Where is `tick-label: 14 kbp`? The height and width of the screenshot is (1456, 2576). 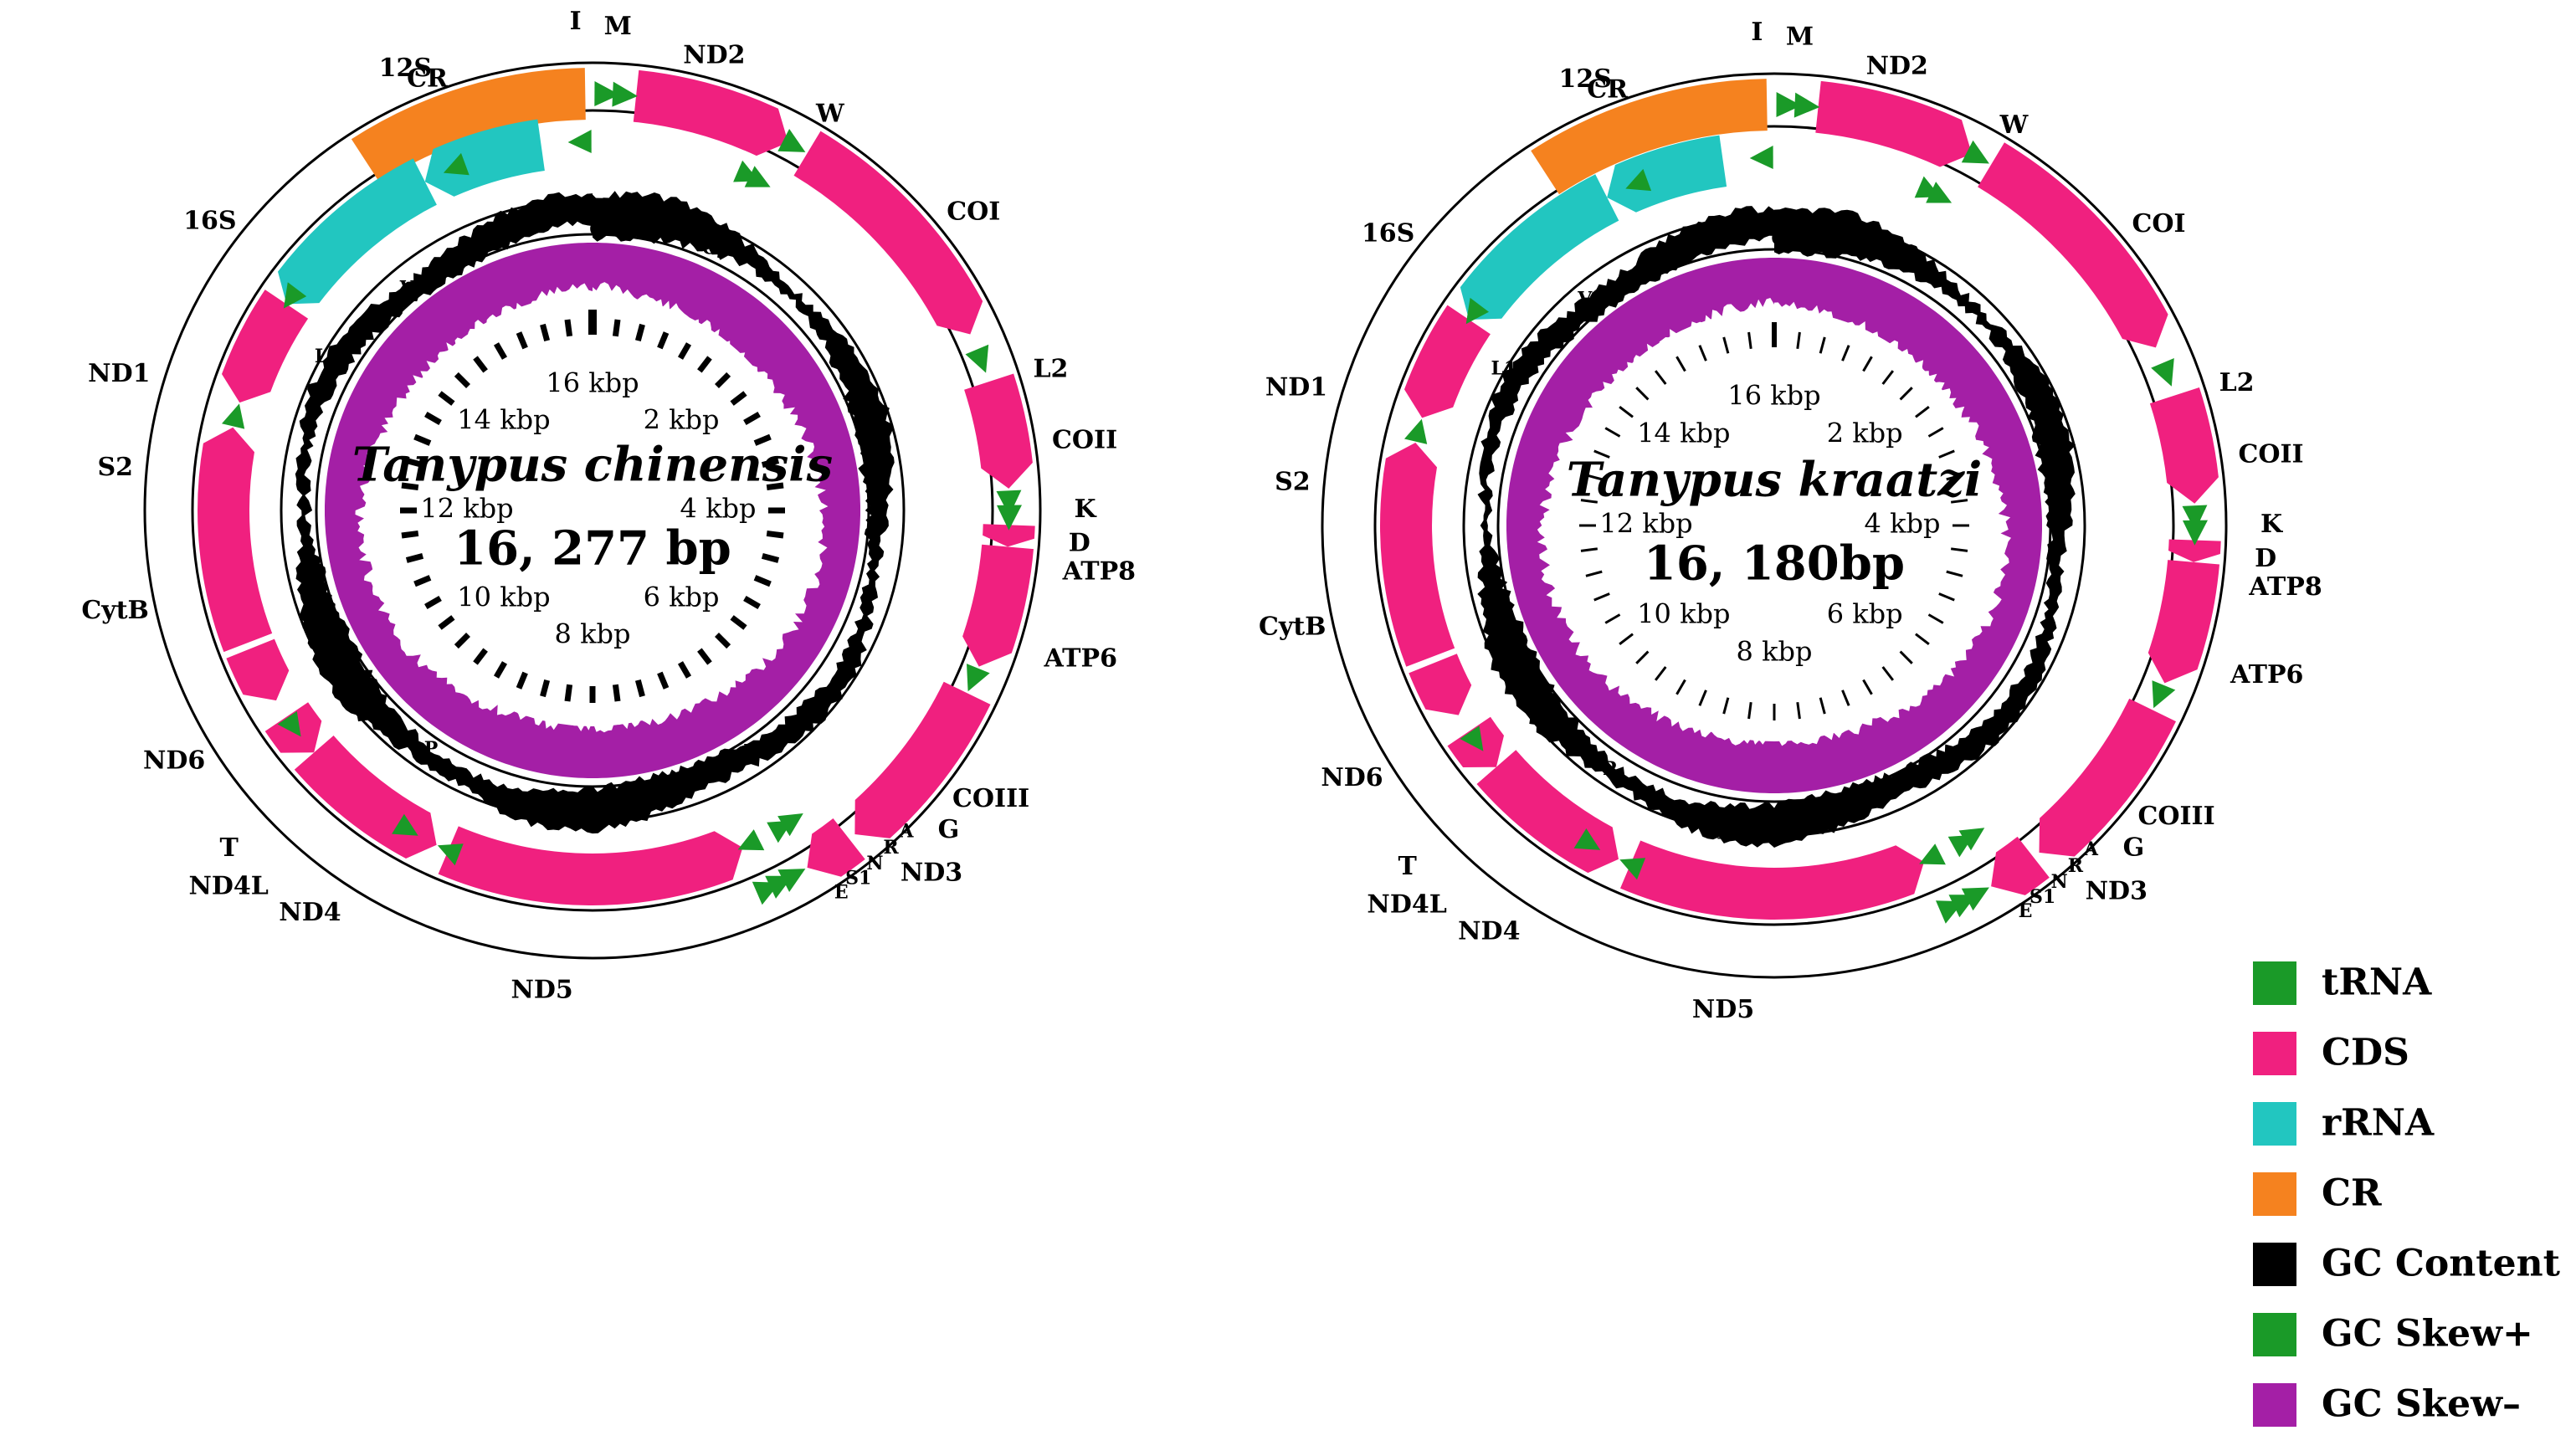
tick-label: 14 kbp is located at coordinates (1683, 433).